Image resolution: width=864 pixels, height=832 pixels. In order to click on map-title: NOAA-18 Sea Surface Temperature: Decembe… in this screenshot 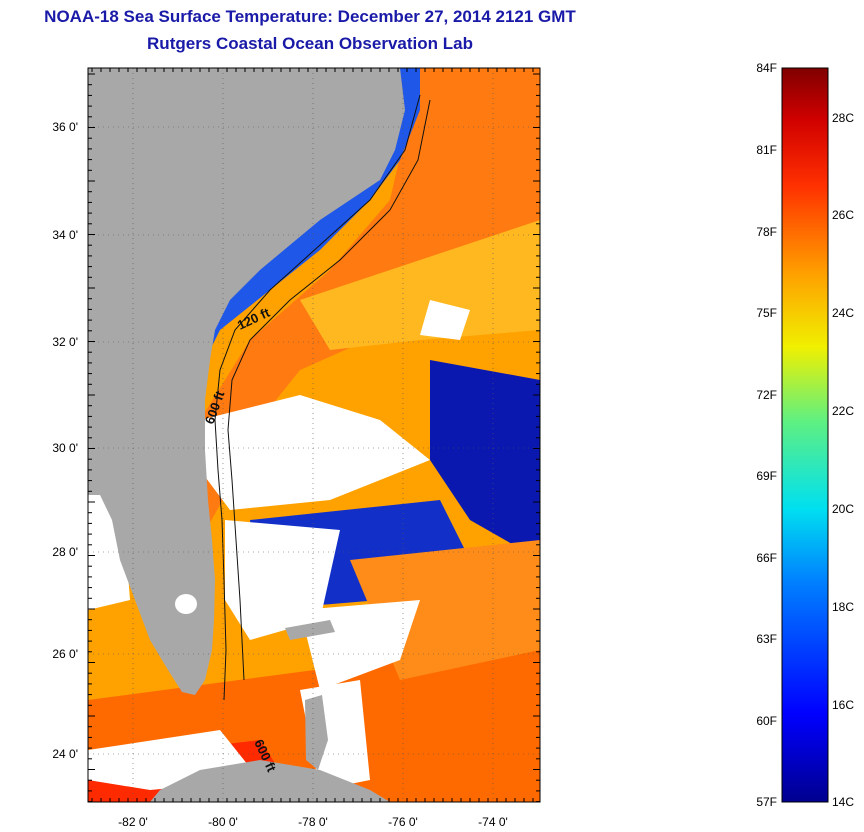, I will do `click(310, 16)`.